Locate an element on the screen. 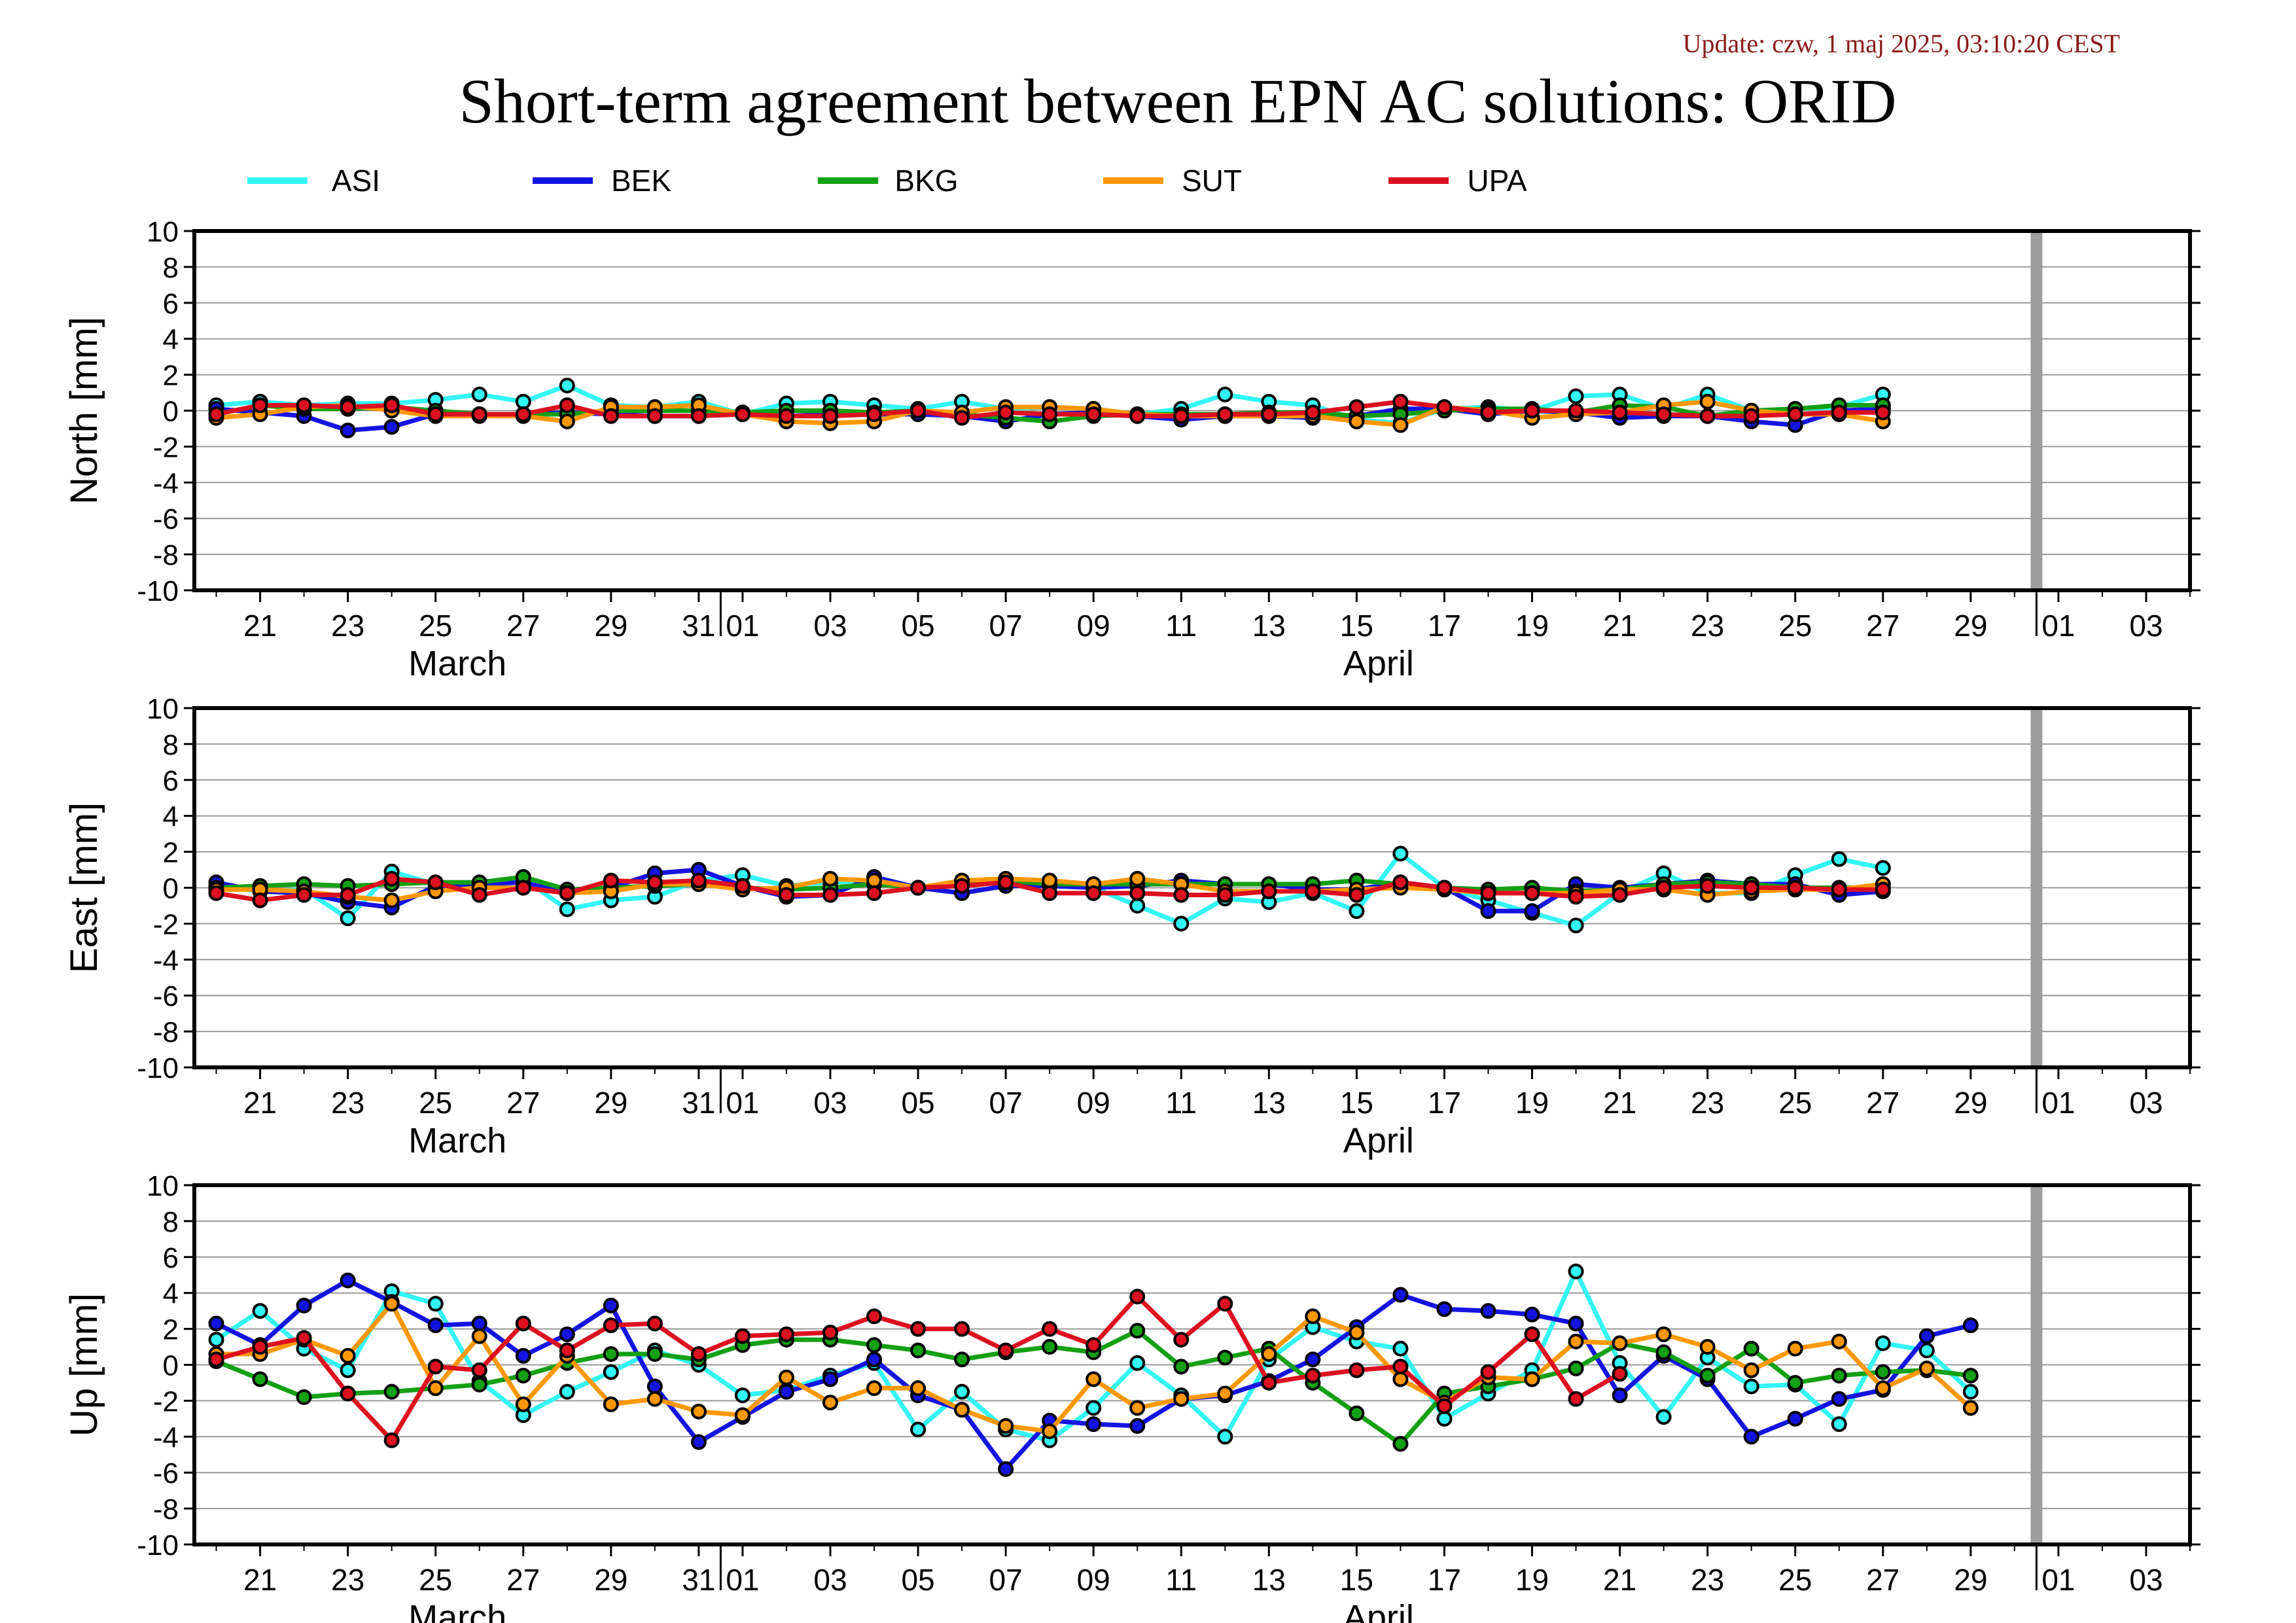 The height and width of the screenshot is (1623, 2296). y-tick-label: 10 is located at coordinates (163, 1186).